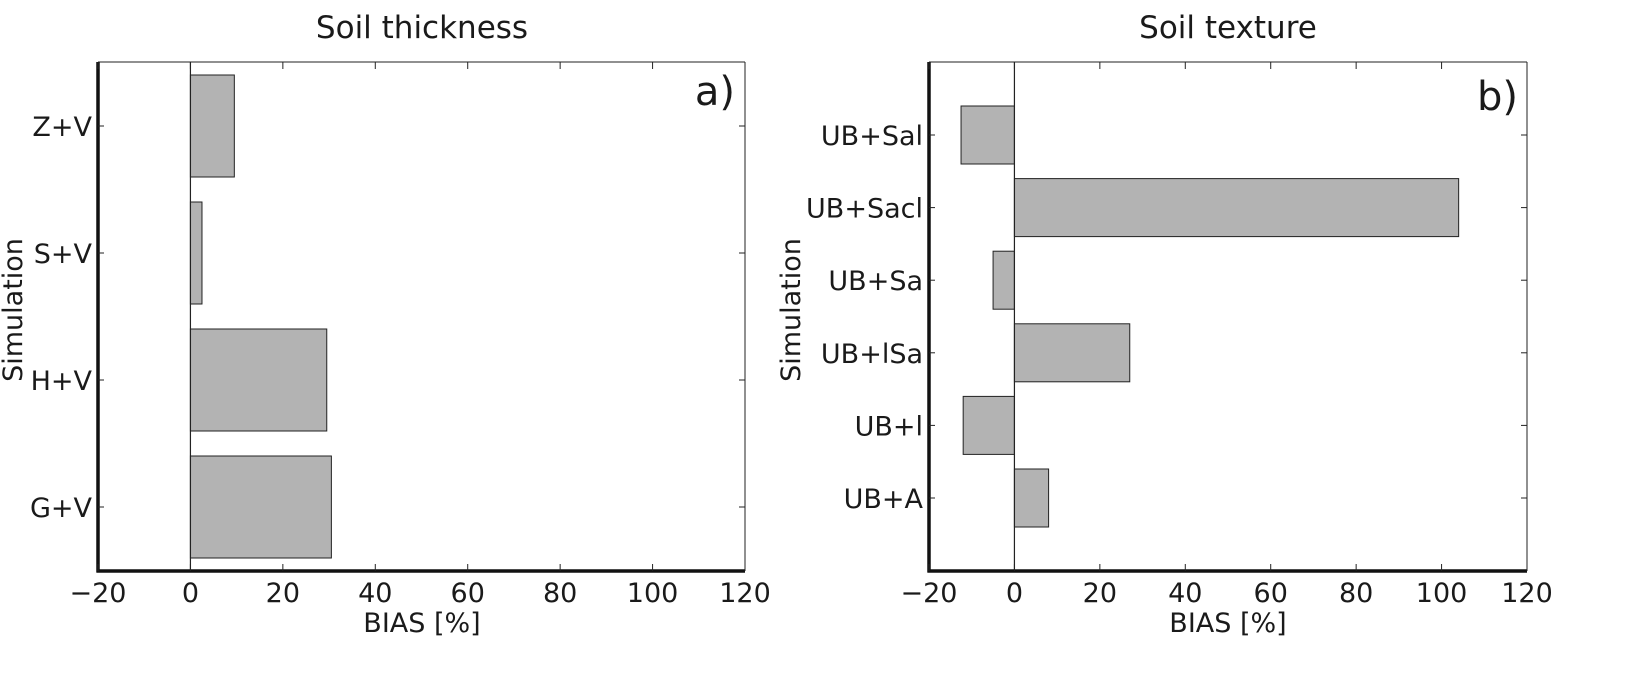  Describe the element at coordinates (61, 508) in the screenshot. I see `y-tick-label: G+V` at that location.